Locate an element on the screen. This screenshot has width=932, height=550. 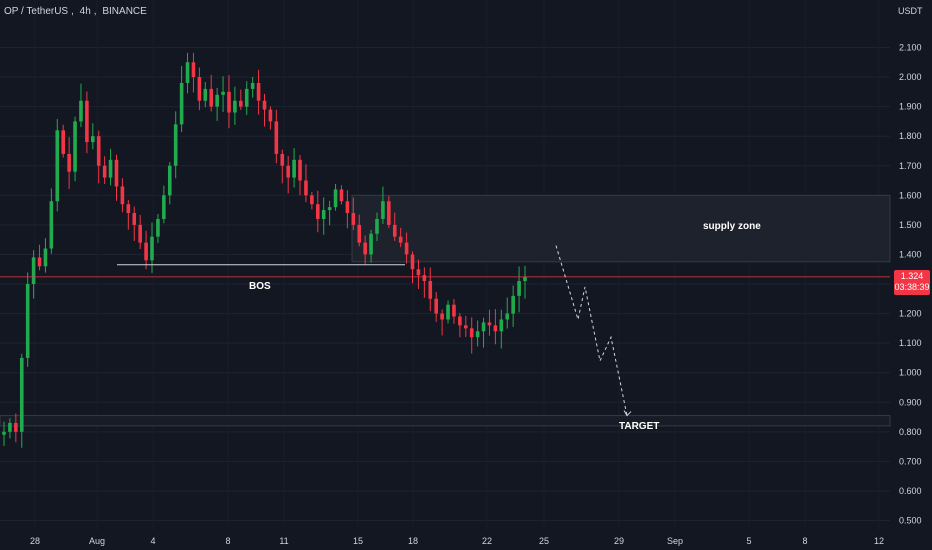
y-tick-label: 0.700 is located at coordinates (910, 461).